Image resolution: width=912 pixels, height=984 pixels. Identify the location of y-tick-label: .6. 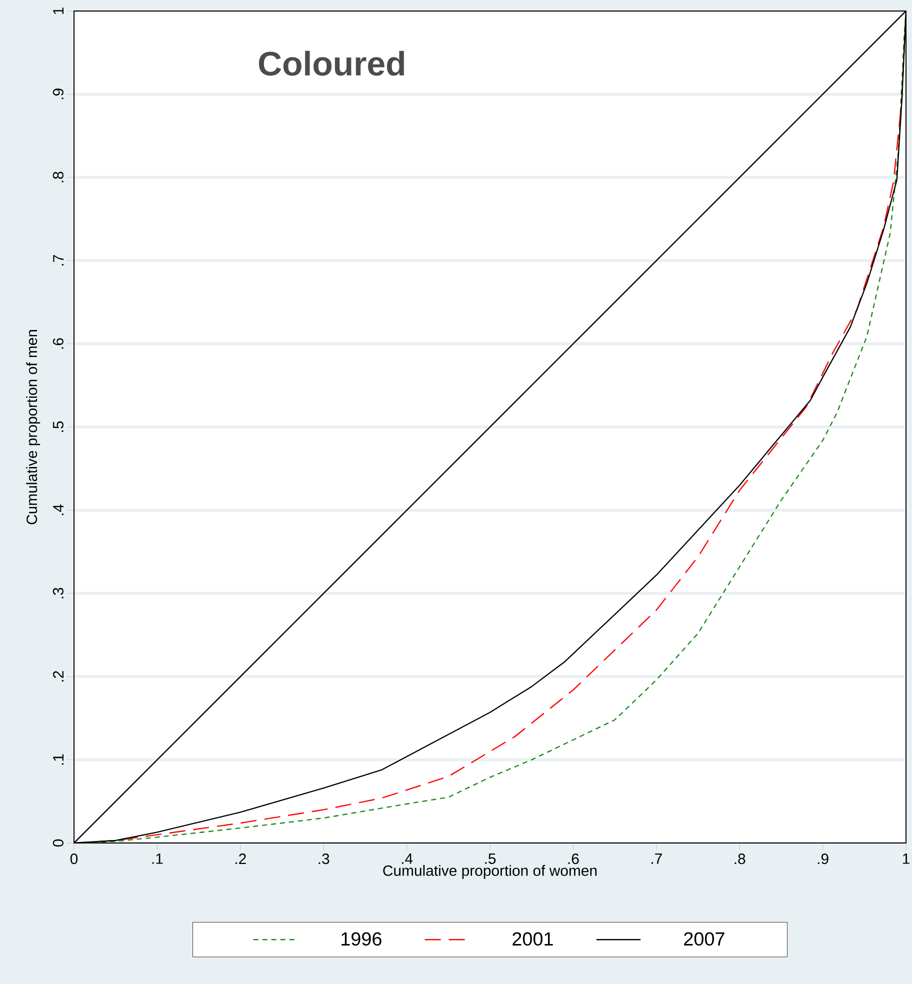
(58, 343).